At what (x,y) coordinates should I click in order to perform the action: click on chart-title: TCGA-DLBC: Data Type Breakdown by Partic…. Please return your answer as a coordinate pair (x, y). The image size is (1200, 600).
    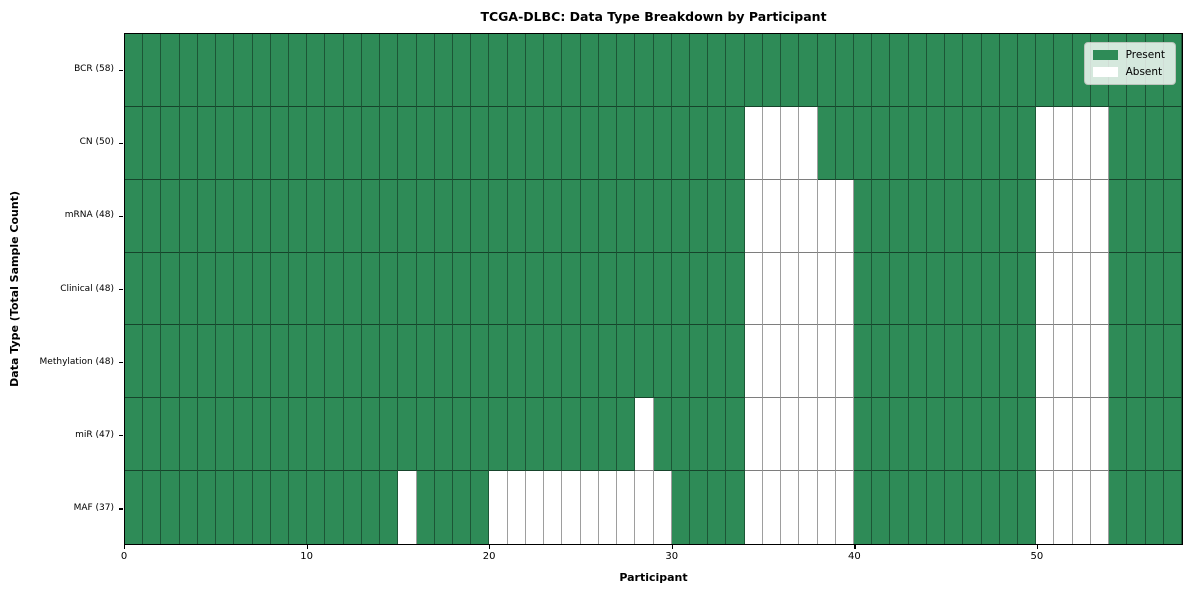
    Looking at the image, I should click on (653, 16).